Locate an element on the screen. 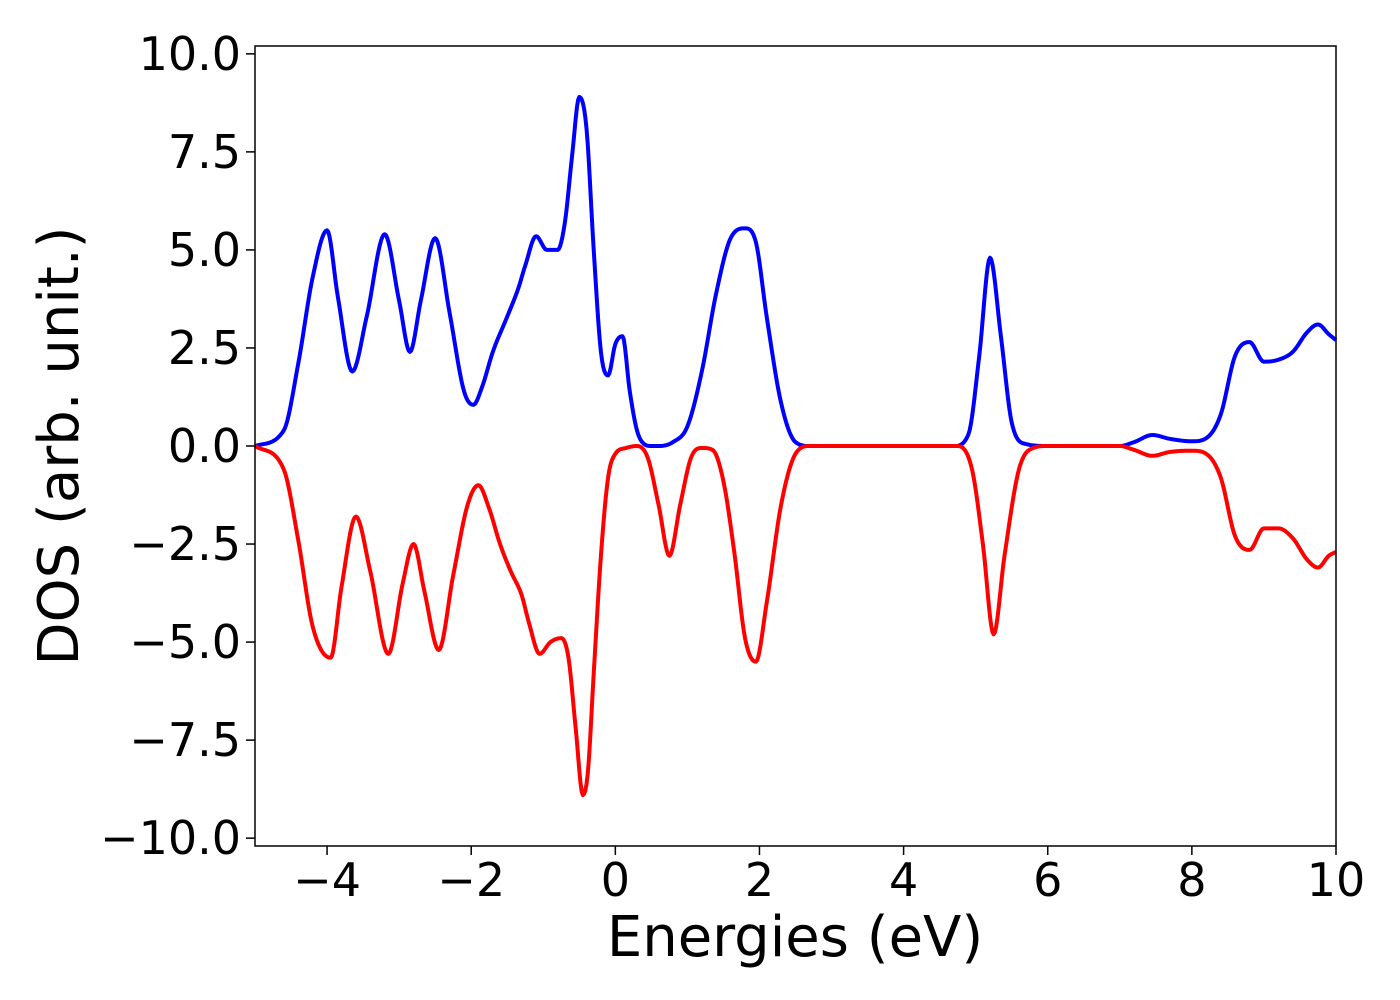 The width and height of the screenshot is (1400, 1000). y-axis-ticks: 10.0 7.5 5.0 2.5 0.0 −2.5 −5.0 −7.5 −10.0 is located at coordinates (177, 446).